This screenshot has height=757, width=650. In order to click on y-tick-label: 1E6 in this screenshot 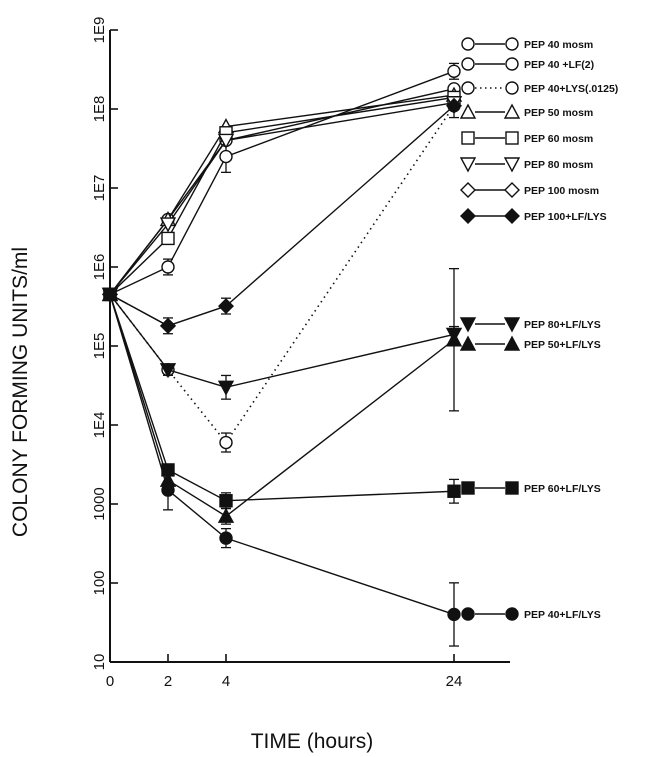, I will do `click(99, 267)`.